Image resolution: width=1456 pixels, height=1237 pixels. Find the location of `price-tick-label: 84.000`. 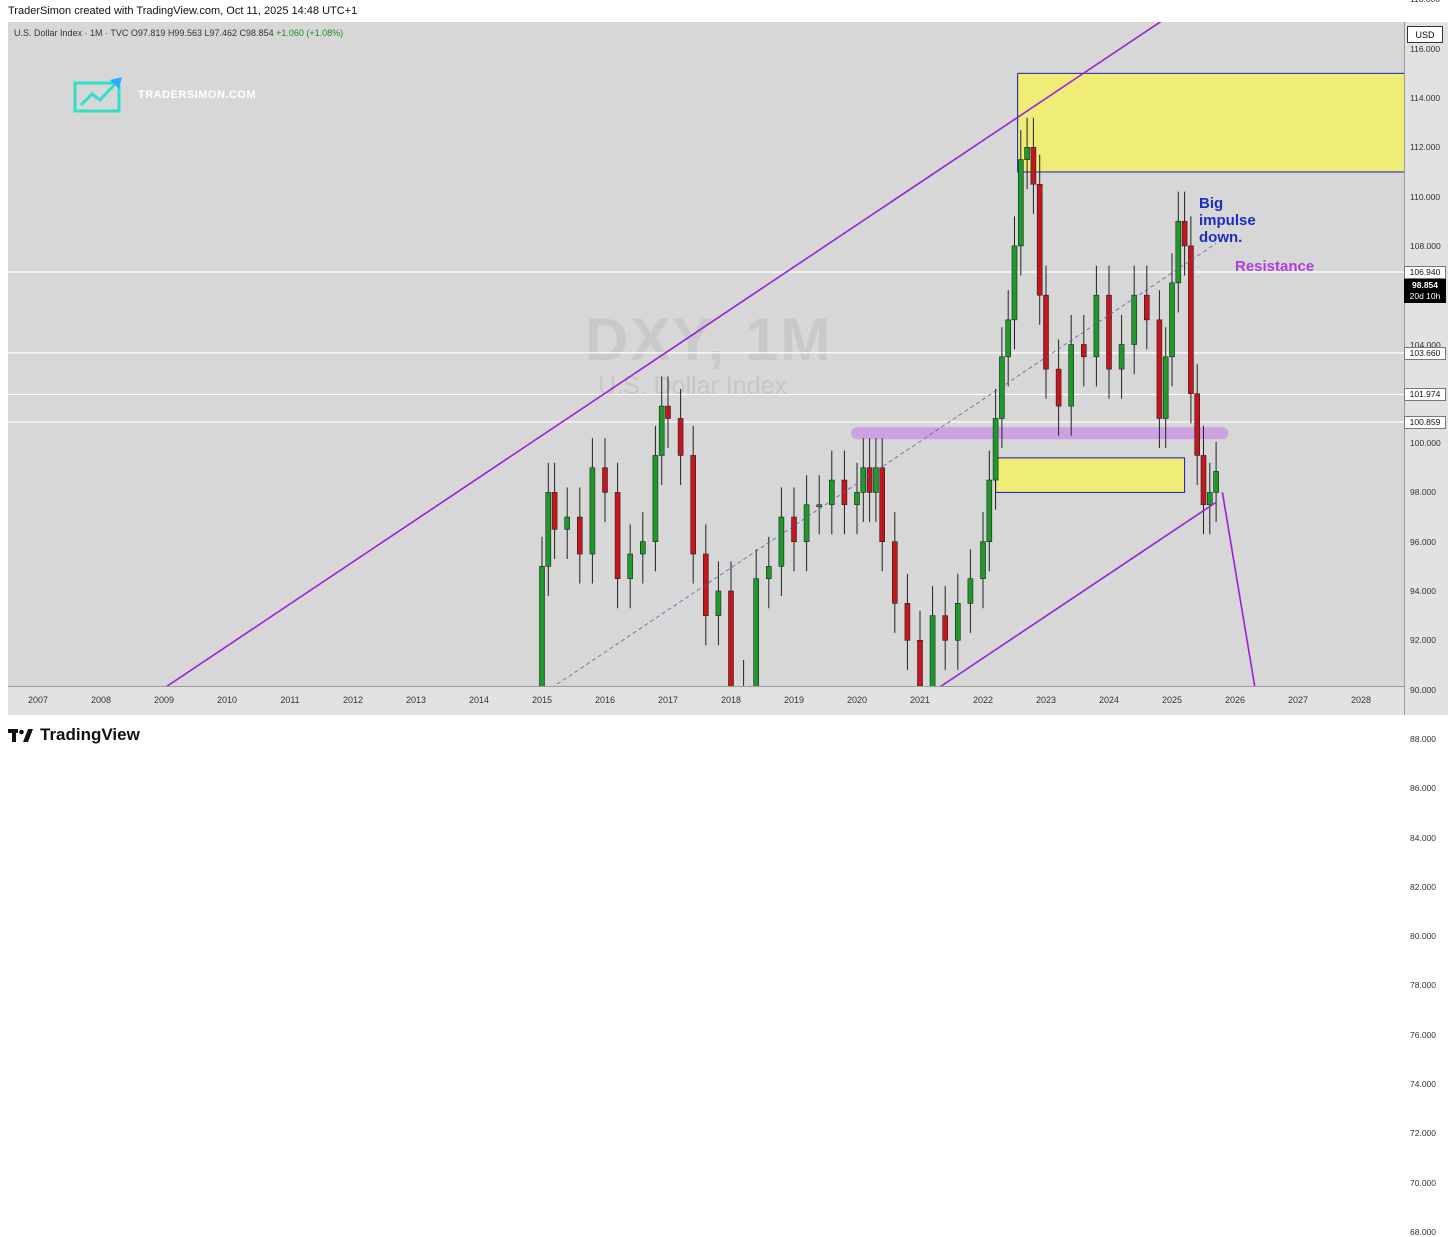

price-tick-label: 84.000 is located at coordinates (1423, 837).